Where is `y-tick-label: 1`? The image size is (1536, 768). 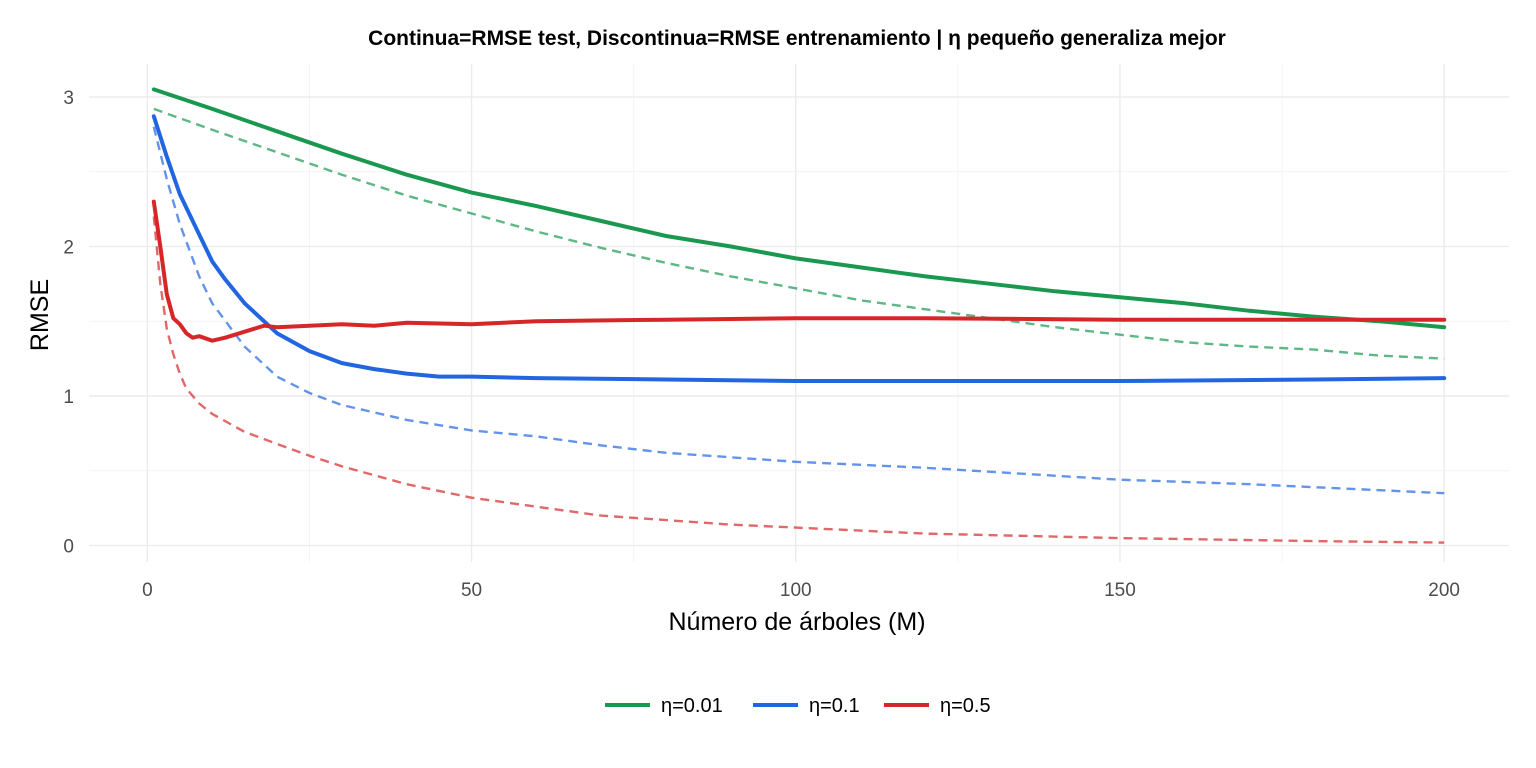
y-tick-label: 1 is located at coordinates (68, 397).